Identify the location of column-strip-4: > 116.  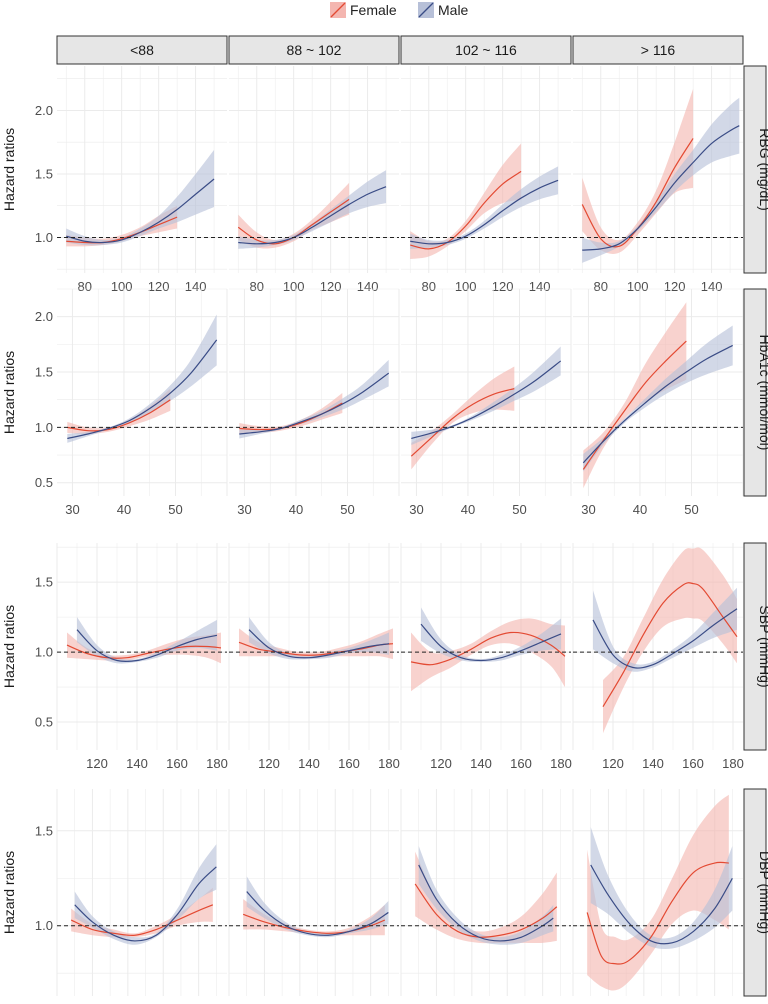
(658, 50).